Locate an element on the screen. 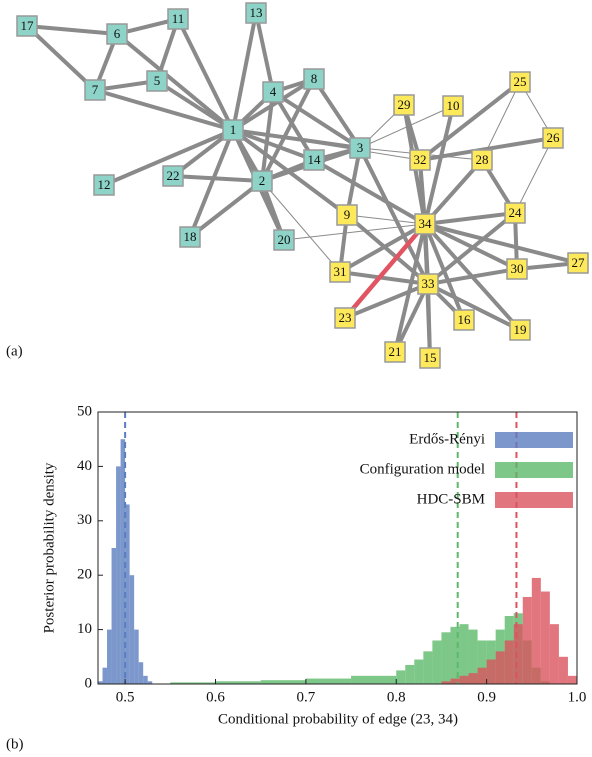 Image resolution: width=592 pixels, height=757 pixels. node-label: 30 is located at coordinates (517, 268).